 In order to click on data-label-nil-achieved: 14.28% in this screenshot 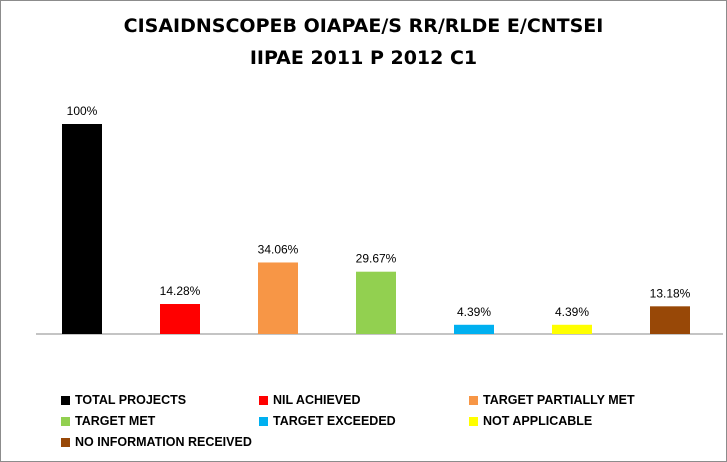, I will do `click(180, 291)`.